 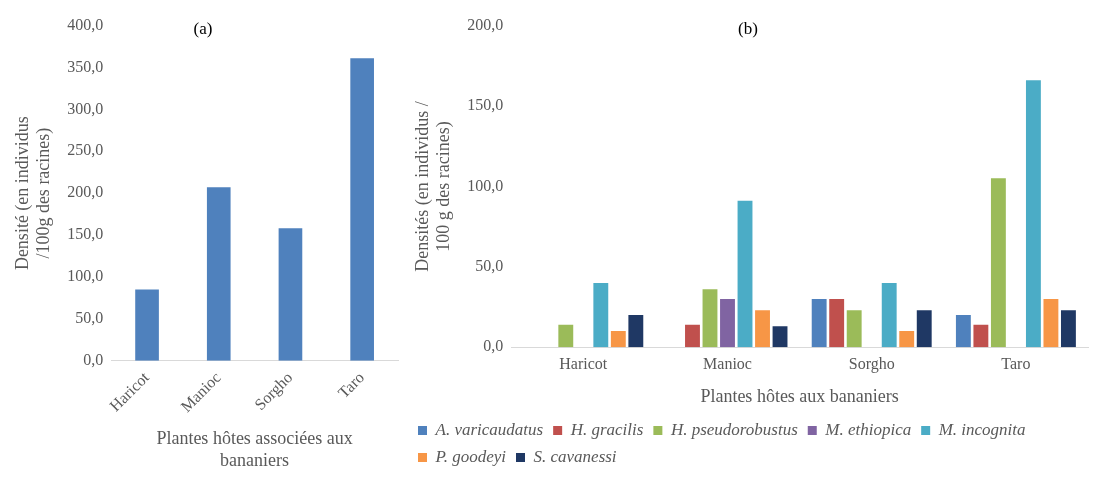 I want to click on x-tick-label: Haricot, so click(x=583, y=363).